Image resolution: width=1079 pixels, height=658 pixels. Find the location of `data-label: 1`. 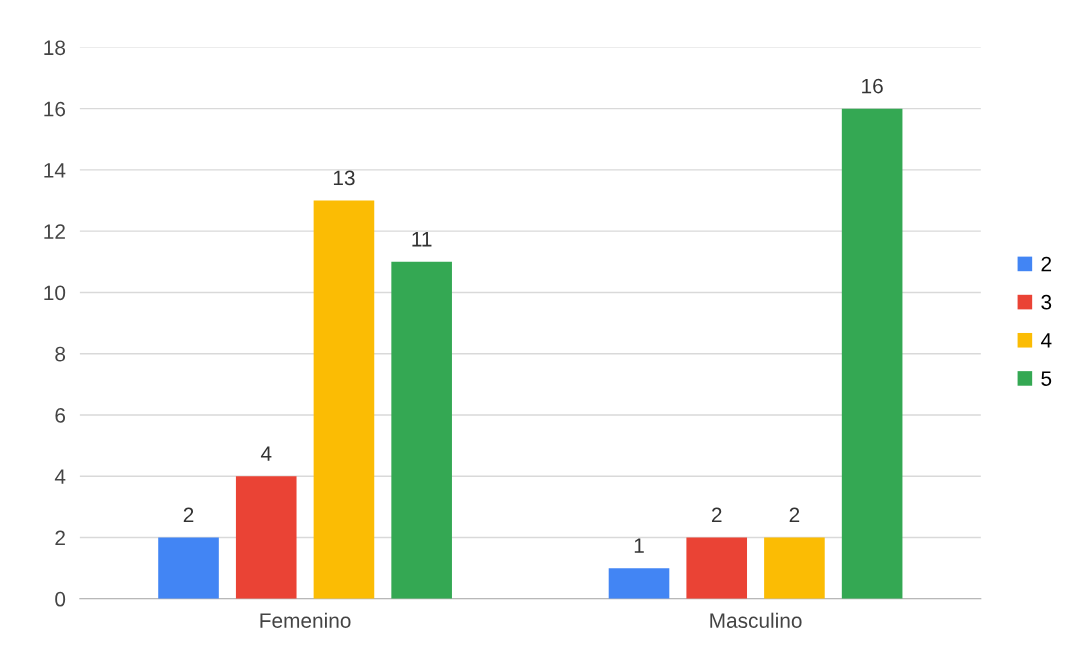

data-label: 1 is located at coordinates (639, 545).